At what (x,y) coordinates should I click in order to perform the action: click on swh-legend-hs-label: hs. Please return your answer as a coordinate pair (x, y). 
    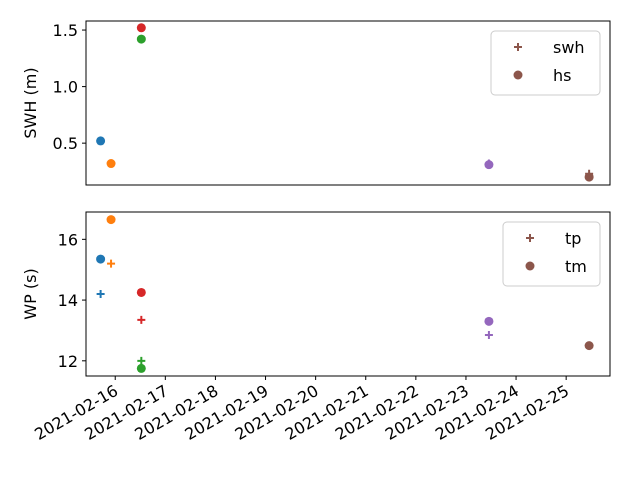
    Looking at the image, I should click on (562, 75).